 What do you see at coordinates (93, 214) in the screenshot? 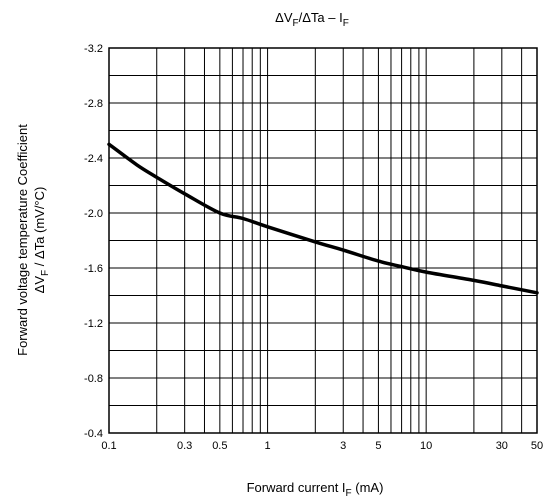
I see `y-tick-label: -2.0` at bounding box center [93, 214].